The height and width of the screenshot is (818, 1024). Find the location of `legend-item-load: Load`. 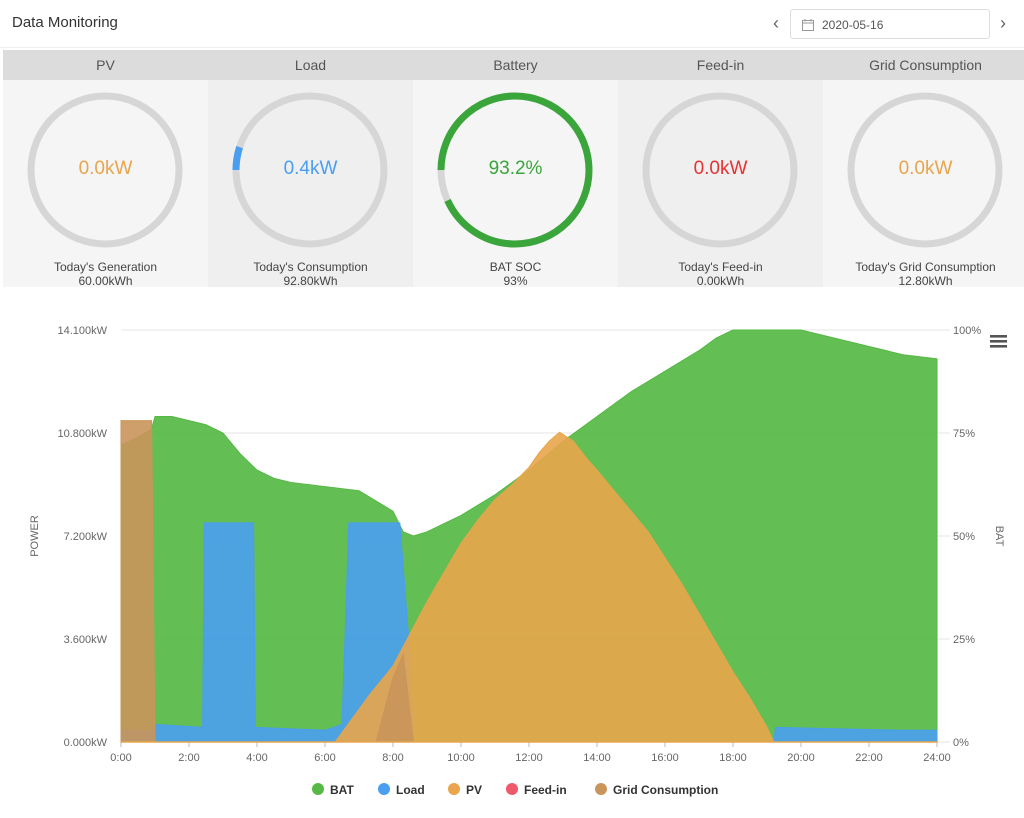

legend-item-load: Load is located at coordinates (401, 790).